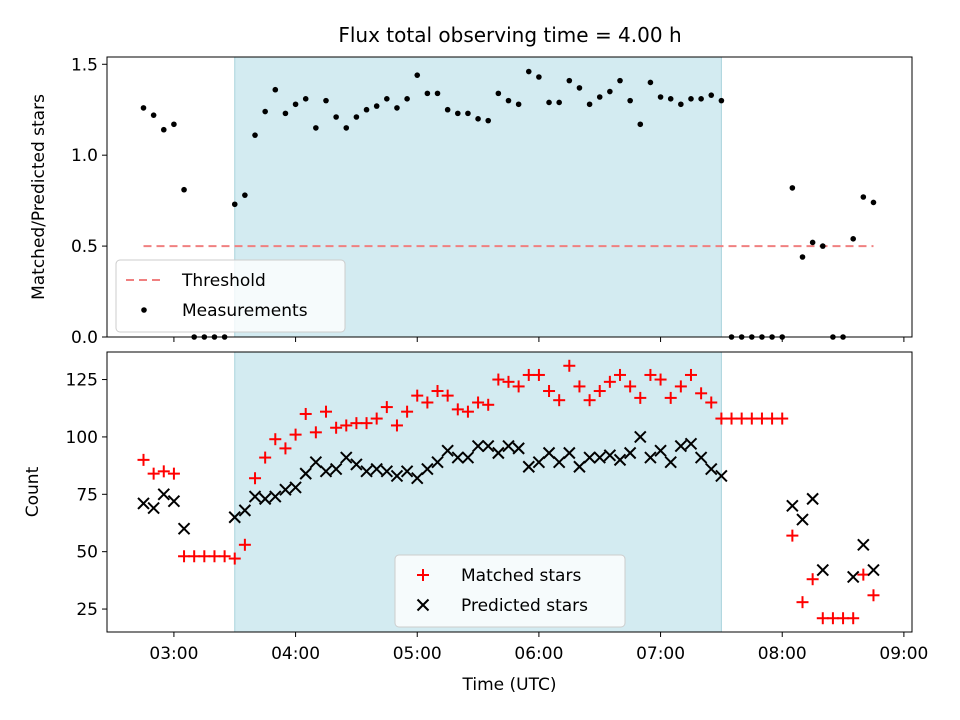 The image size is (960, 720). What do you see at coordinates (538, 654) in the screenshot?
I see `x-tick-label: 06:00` at bounding box center [538, 654].